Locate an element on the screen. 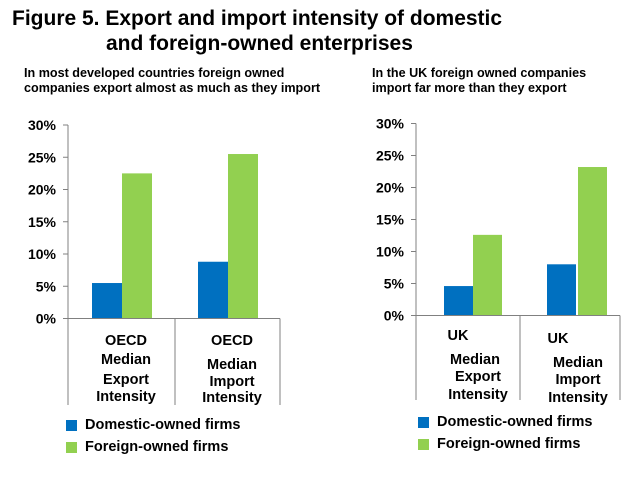  right-chart-legend: Domestic-owned firms Foreign-owned firms is located at coordinates (505, 433).